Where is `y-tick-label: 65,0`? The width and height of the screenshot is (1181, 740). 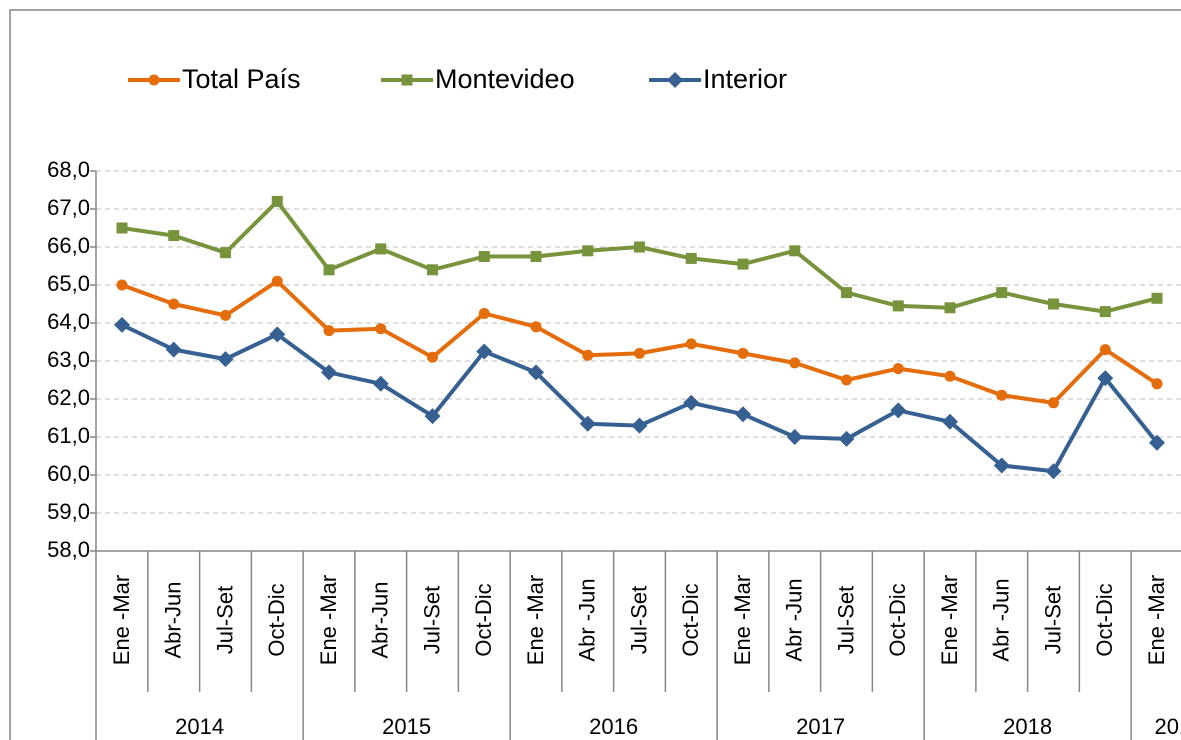
y-tick-label: 65,0 is located at coordinates (68, 283).